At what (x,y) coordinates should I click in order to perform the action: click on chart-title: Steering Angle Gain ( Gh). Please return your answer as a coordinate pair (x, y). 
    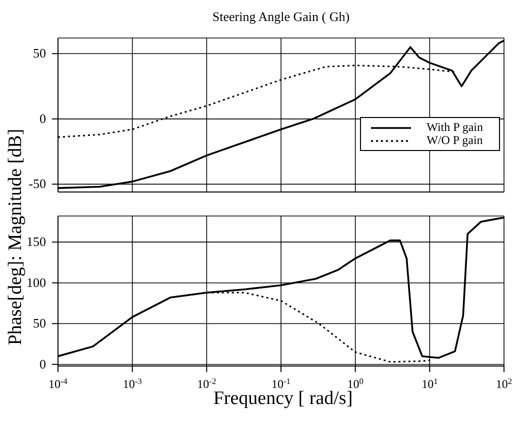
    Looking at the image, I should click on (281, 17).